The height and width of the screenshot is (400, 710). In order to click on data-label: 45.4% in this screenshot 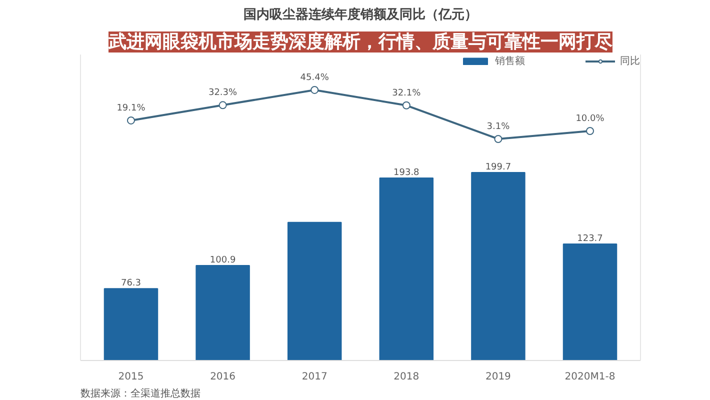, I will do `click(315, 77)`.